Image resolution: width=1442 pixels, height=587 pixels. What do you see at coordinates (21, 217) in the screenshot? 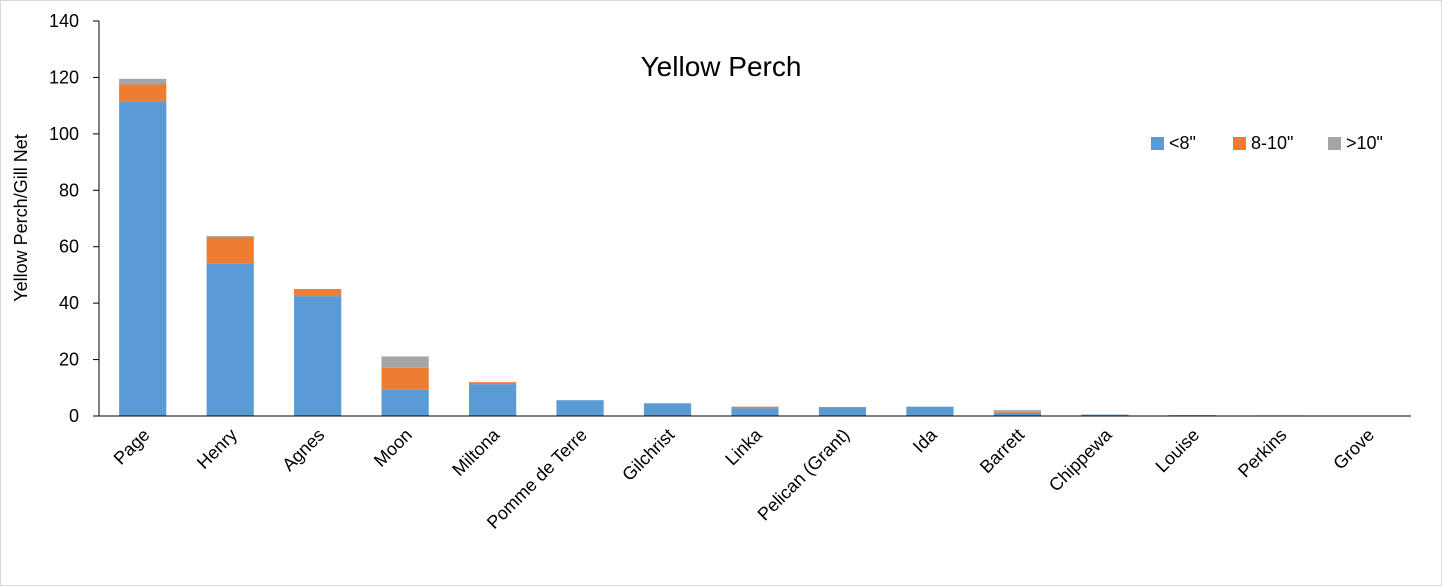
I see `y-axis-title: Yellow Perch/Gill Net` at bounding box center [21, 217].